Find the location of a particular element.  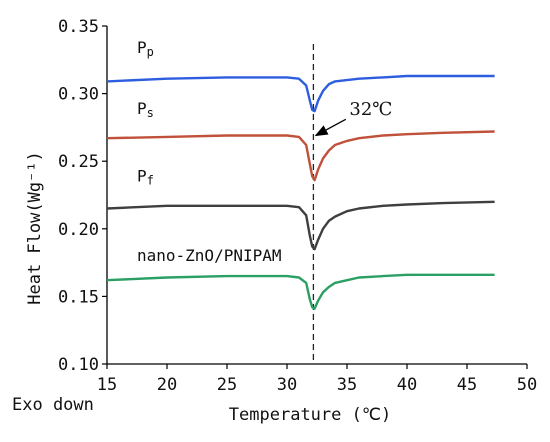

reference-line-group: 32℃ is located at coordinates (352, 204).